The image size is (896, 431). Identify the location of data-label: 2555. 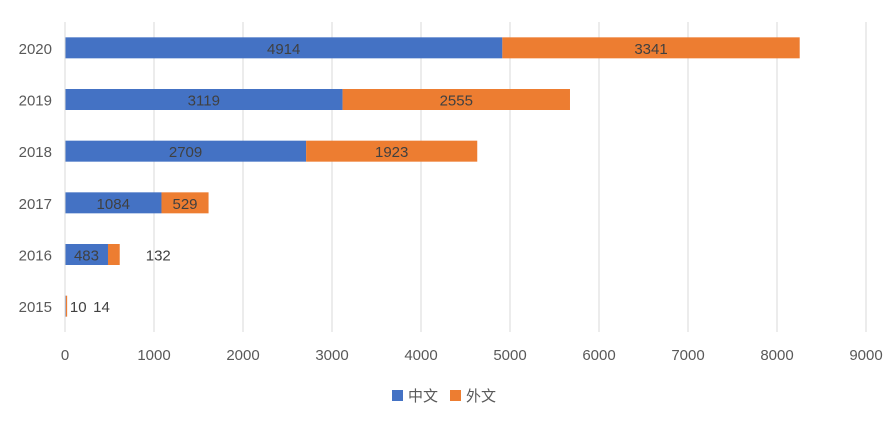
(456, 101).